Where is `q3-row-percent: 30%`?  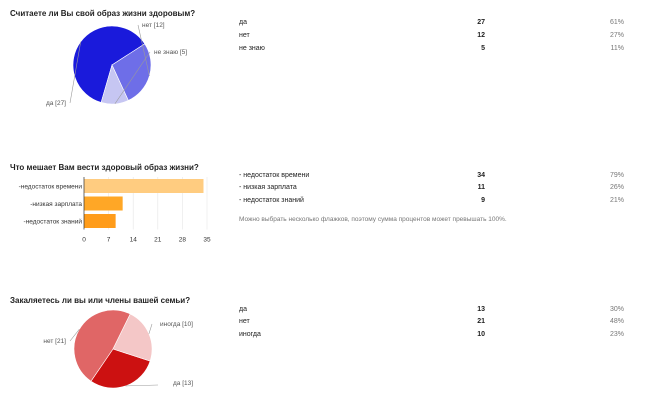
q3-row-percent: 30% is located at coordinates (616, 309).